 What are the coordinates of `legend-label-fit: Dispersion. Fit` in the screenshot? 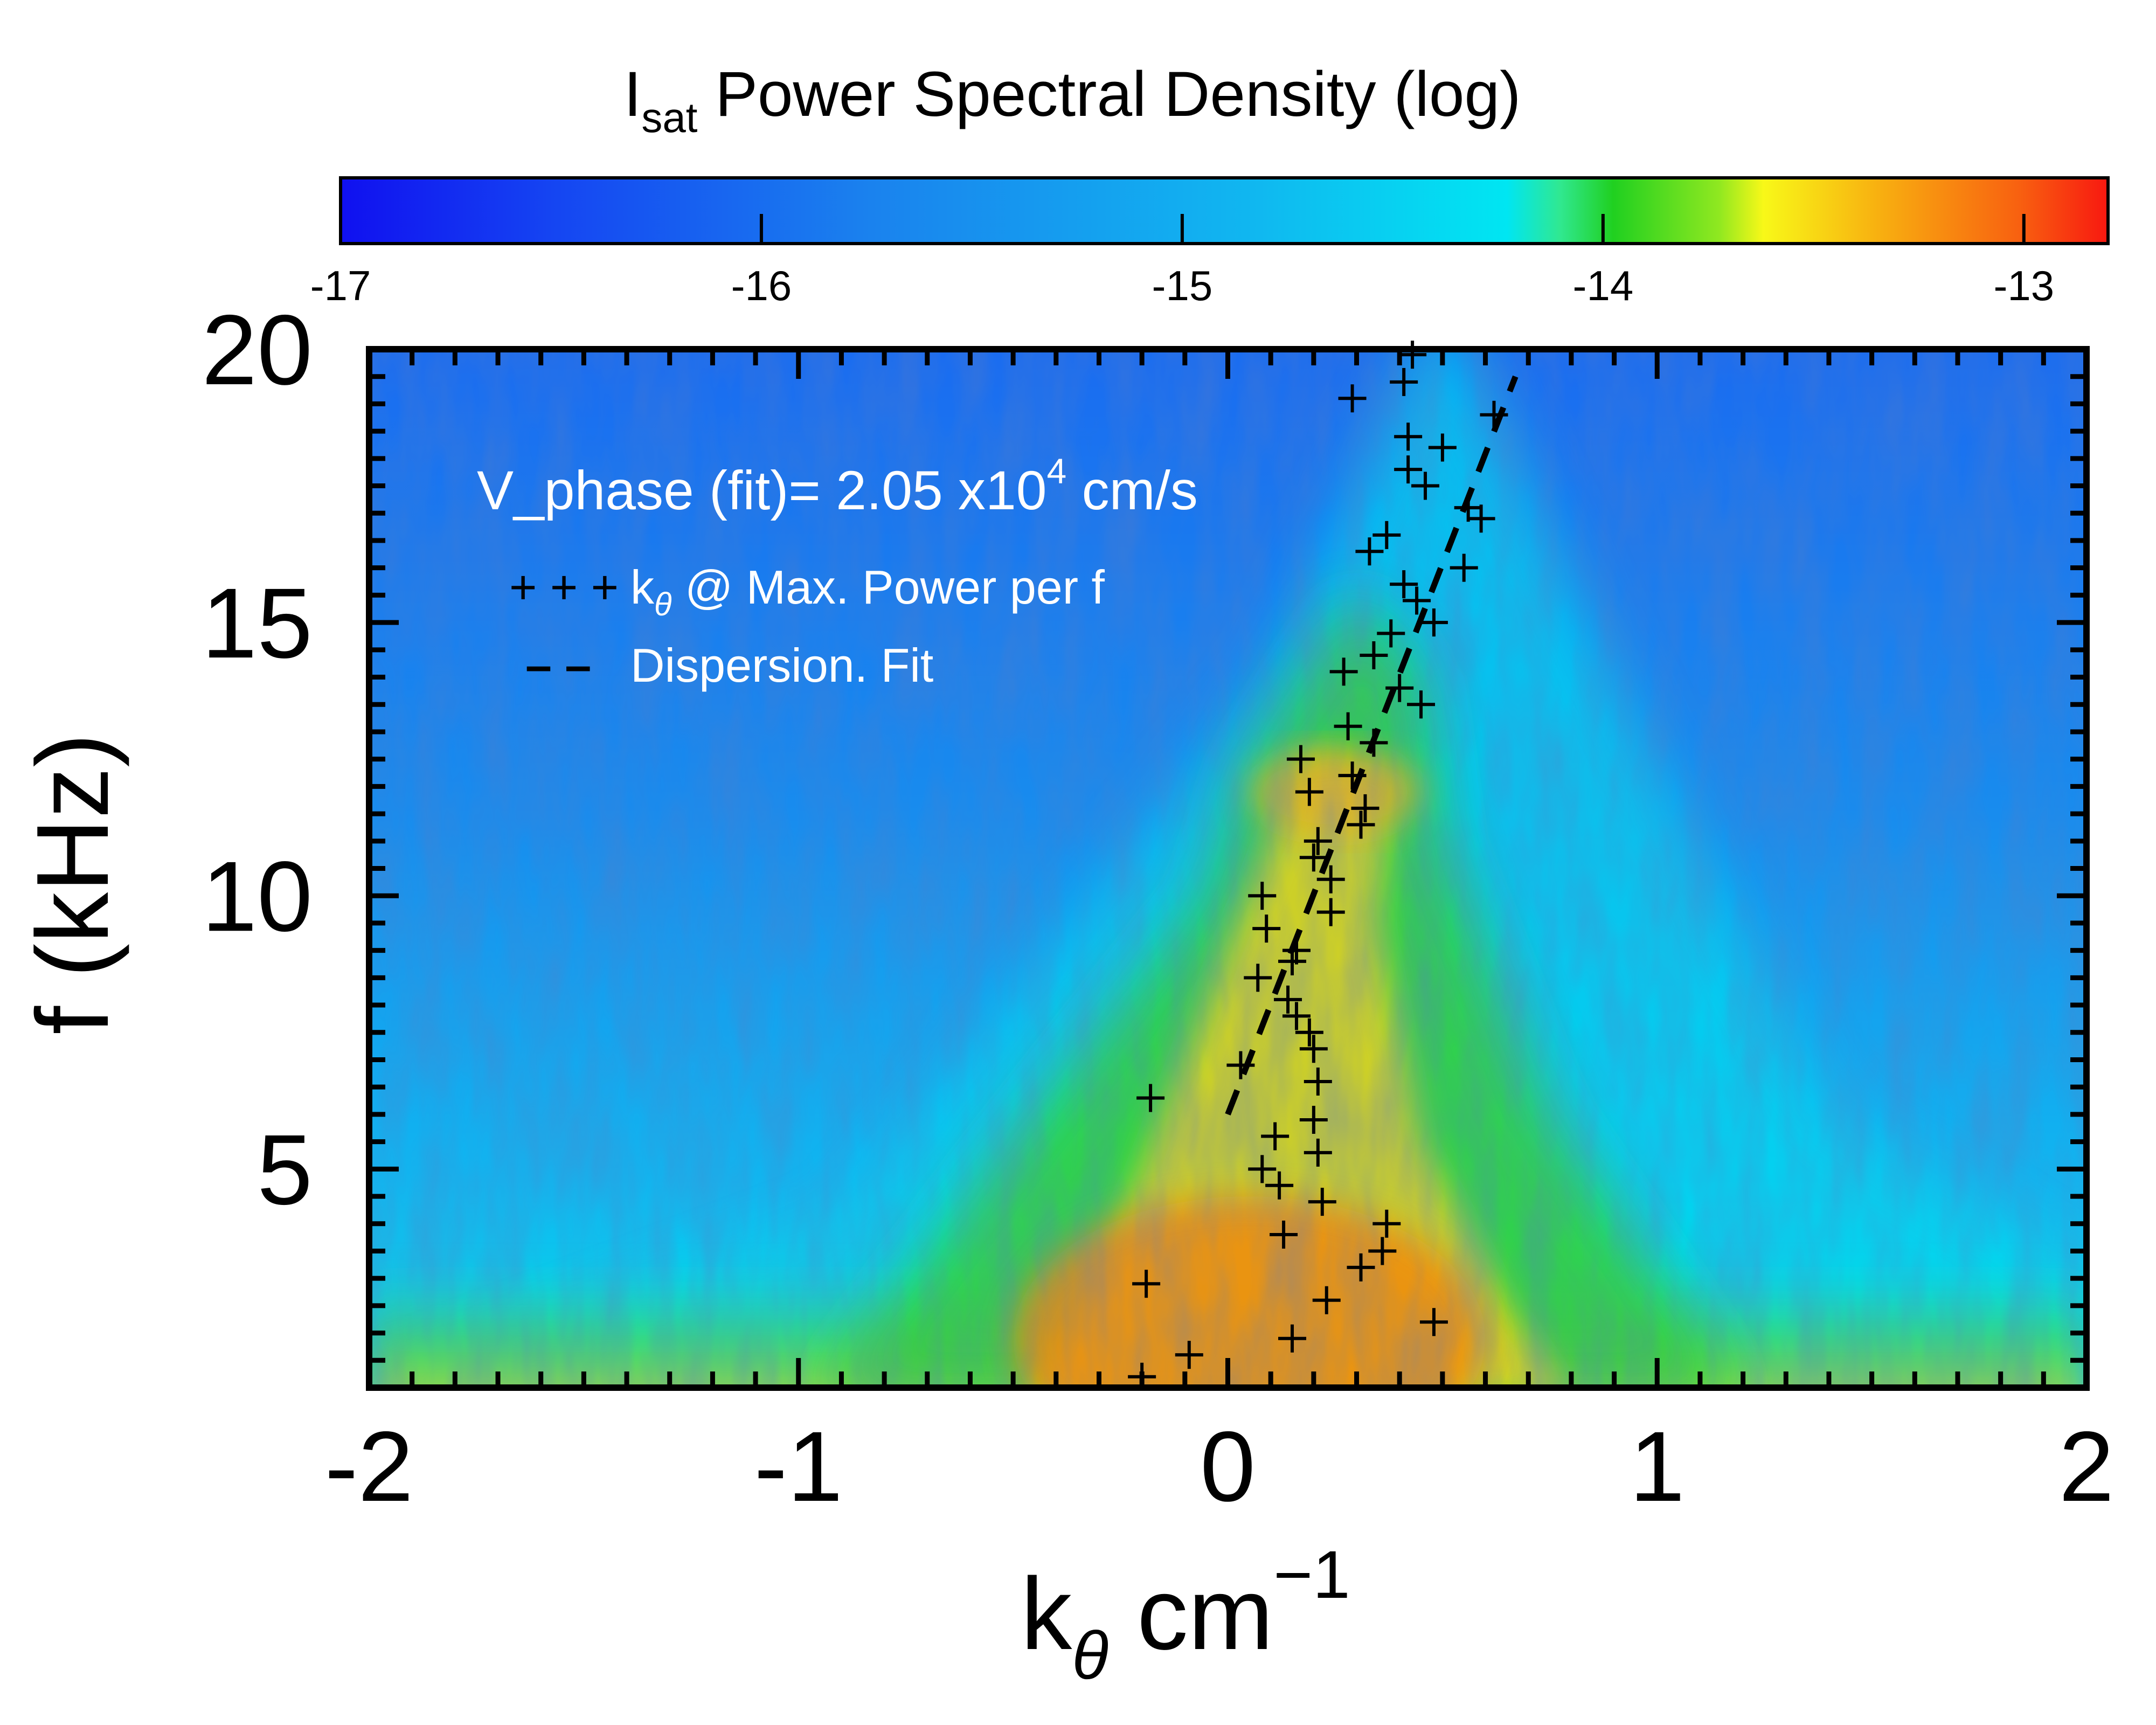 It's located at (781, 665).